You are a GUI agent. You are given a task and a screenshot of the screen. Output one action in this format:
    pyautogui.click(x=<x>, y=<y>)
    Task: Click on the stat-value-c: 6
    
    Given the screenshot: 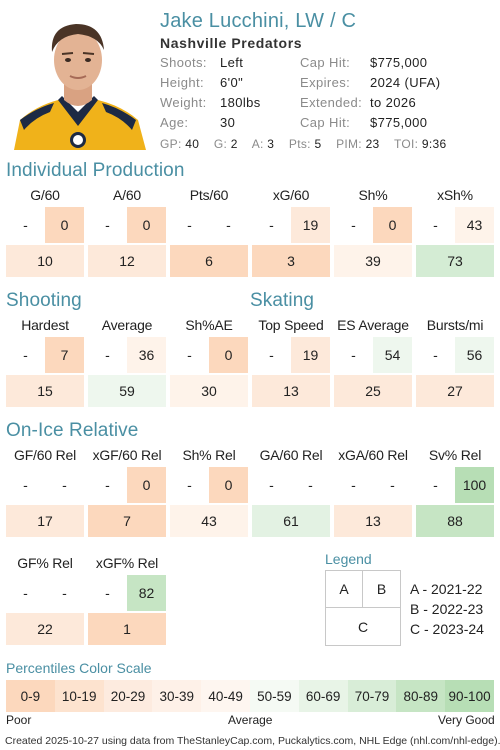 What is the action you would take?
    pyautogui.click(x=209, y=261)
    